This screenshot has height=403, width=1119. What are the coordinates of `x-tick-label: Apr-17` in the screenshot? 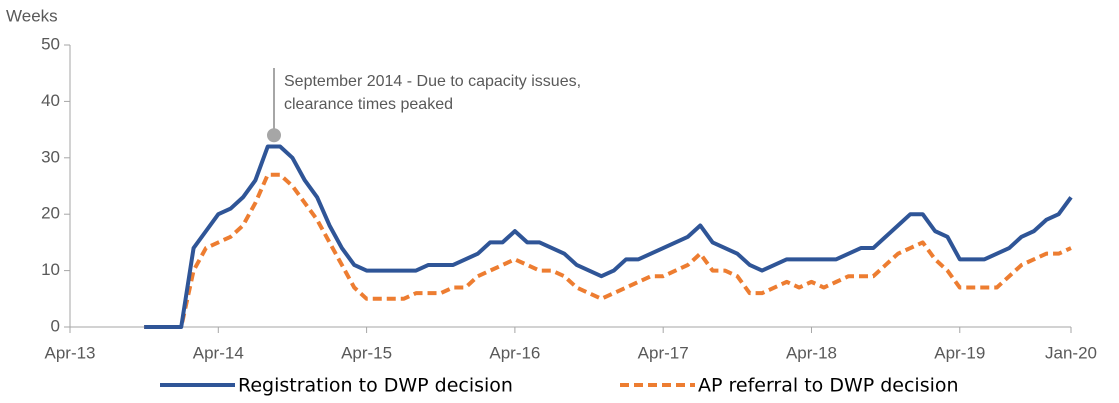 It's located at (663, 352).